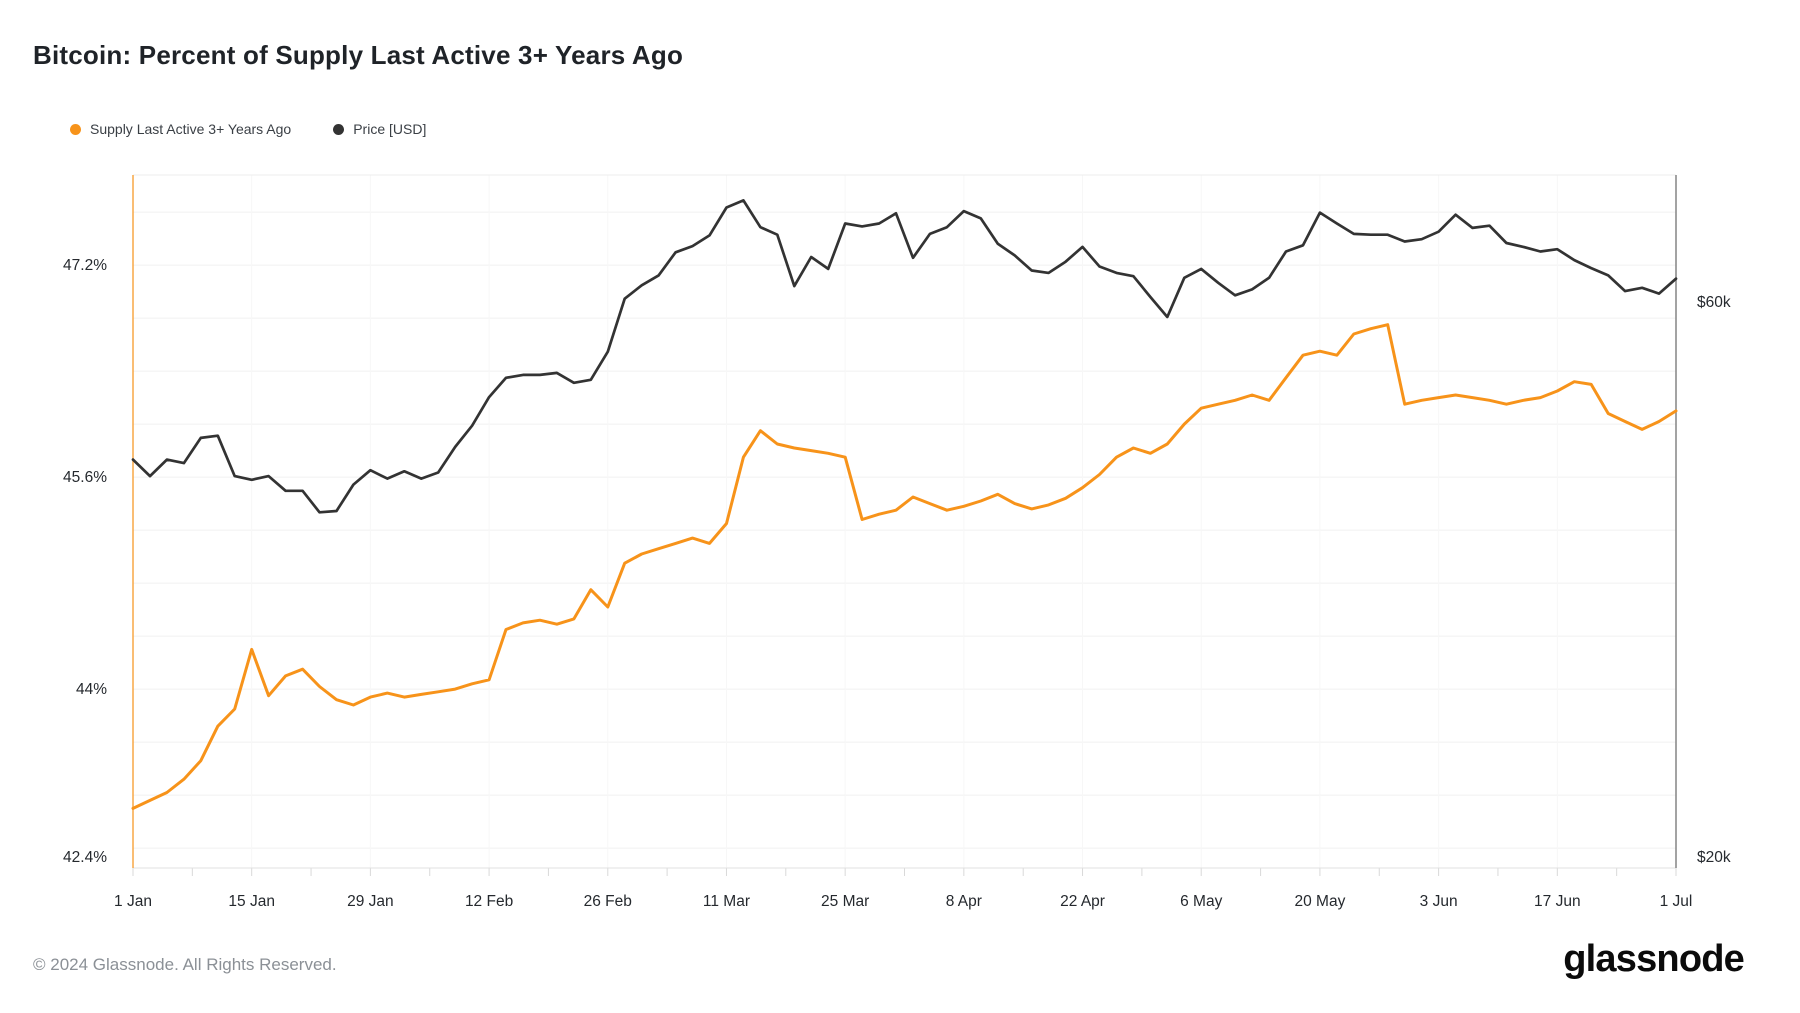 Image resolution: width=1800 pixels, height=1013 pixels. Describe the element at coordinates (1439, 901) in the screenshot. I see `x-axis-label: 3 Jun` at that location.